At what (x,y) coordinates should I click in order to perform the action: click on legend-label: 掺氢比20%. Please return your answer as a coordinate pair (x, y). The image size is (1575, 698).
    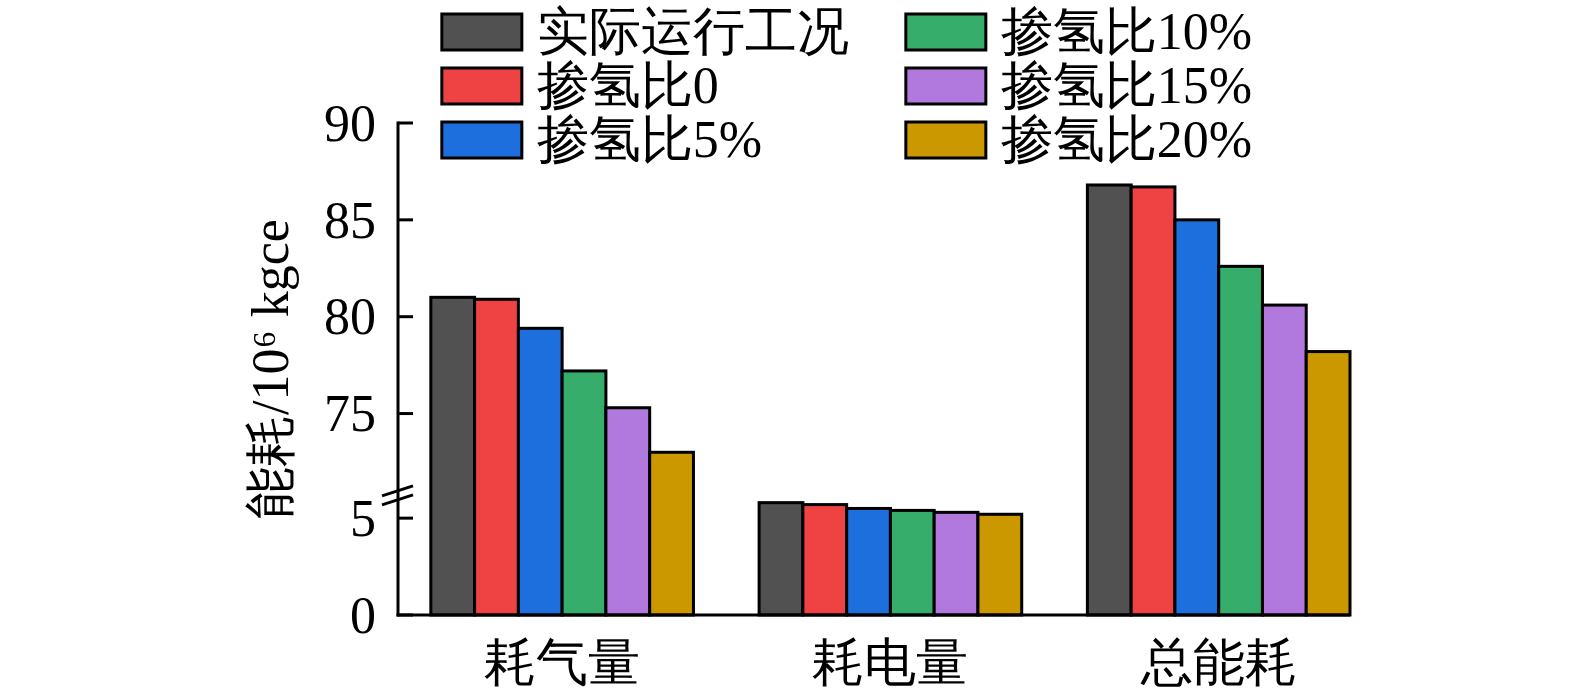
    Looking at the image, I should click on (1126, 139).